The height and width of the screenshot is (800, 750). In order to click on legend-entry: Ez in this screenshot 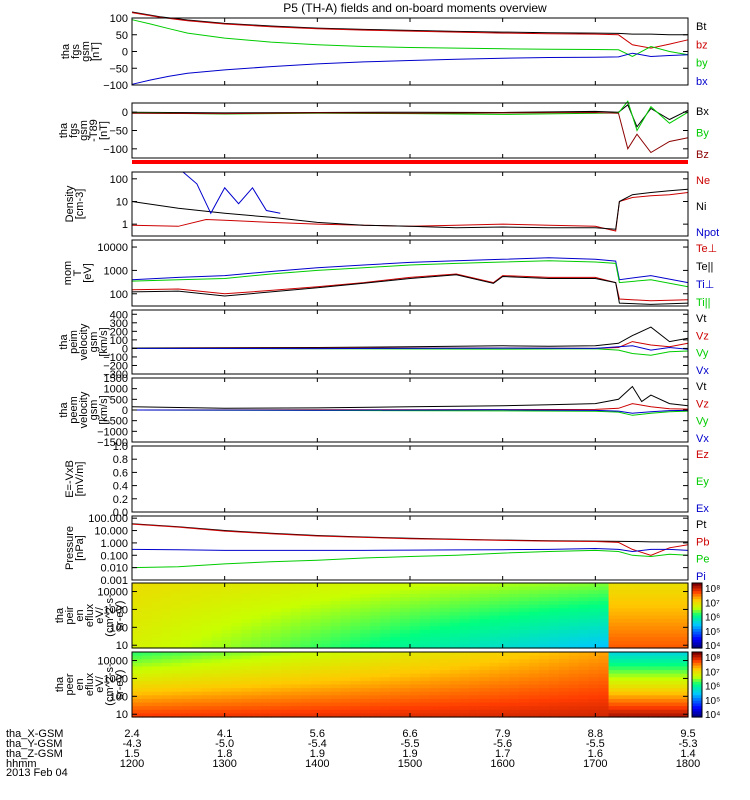, I will do `click(702, 455)`.